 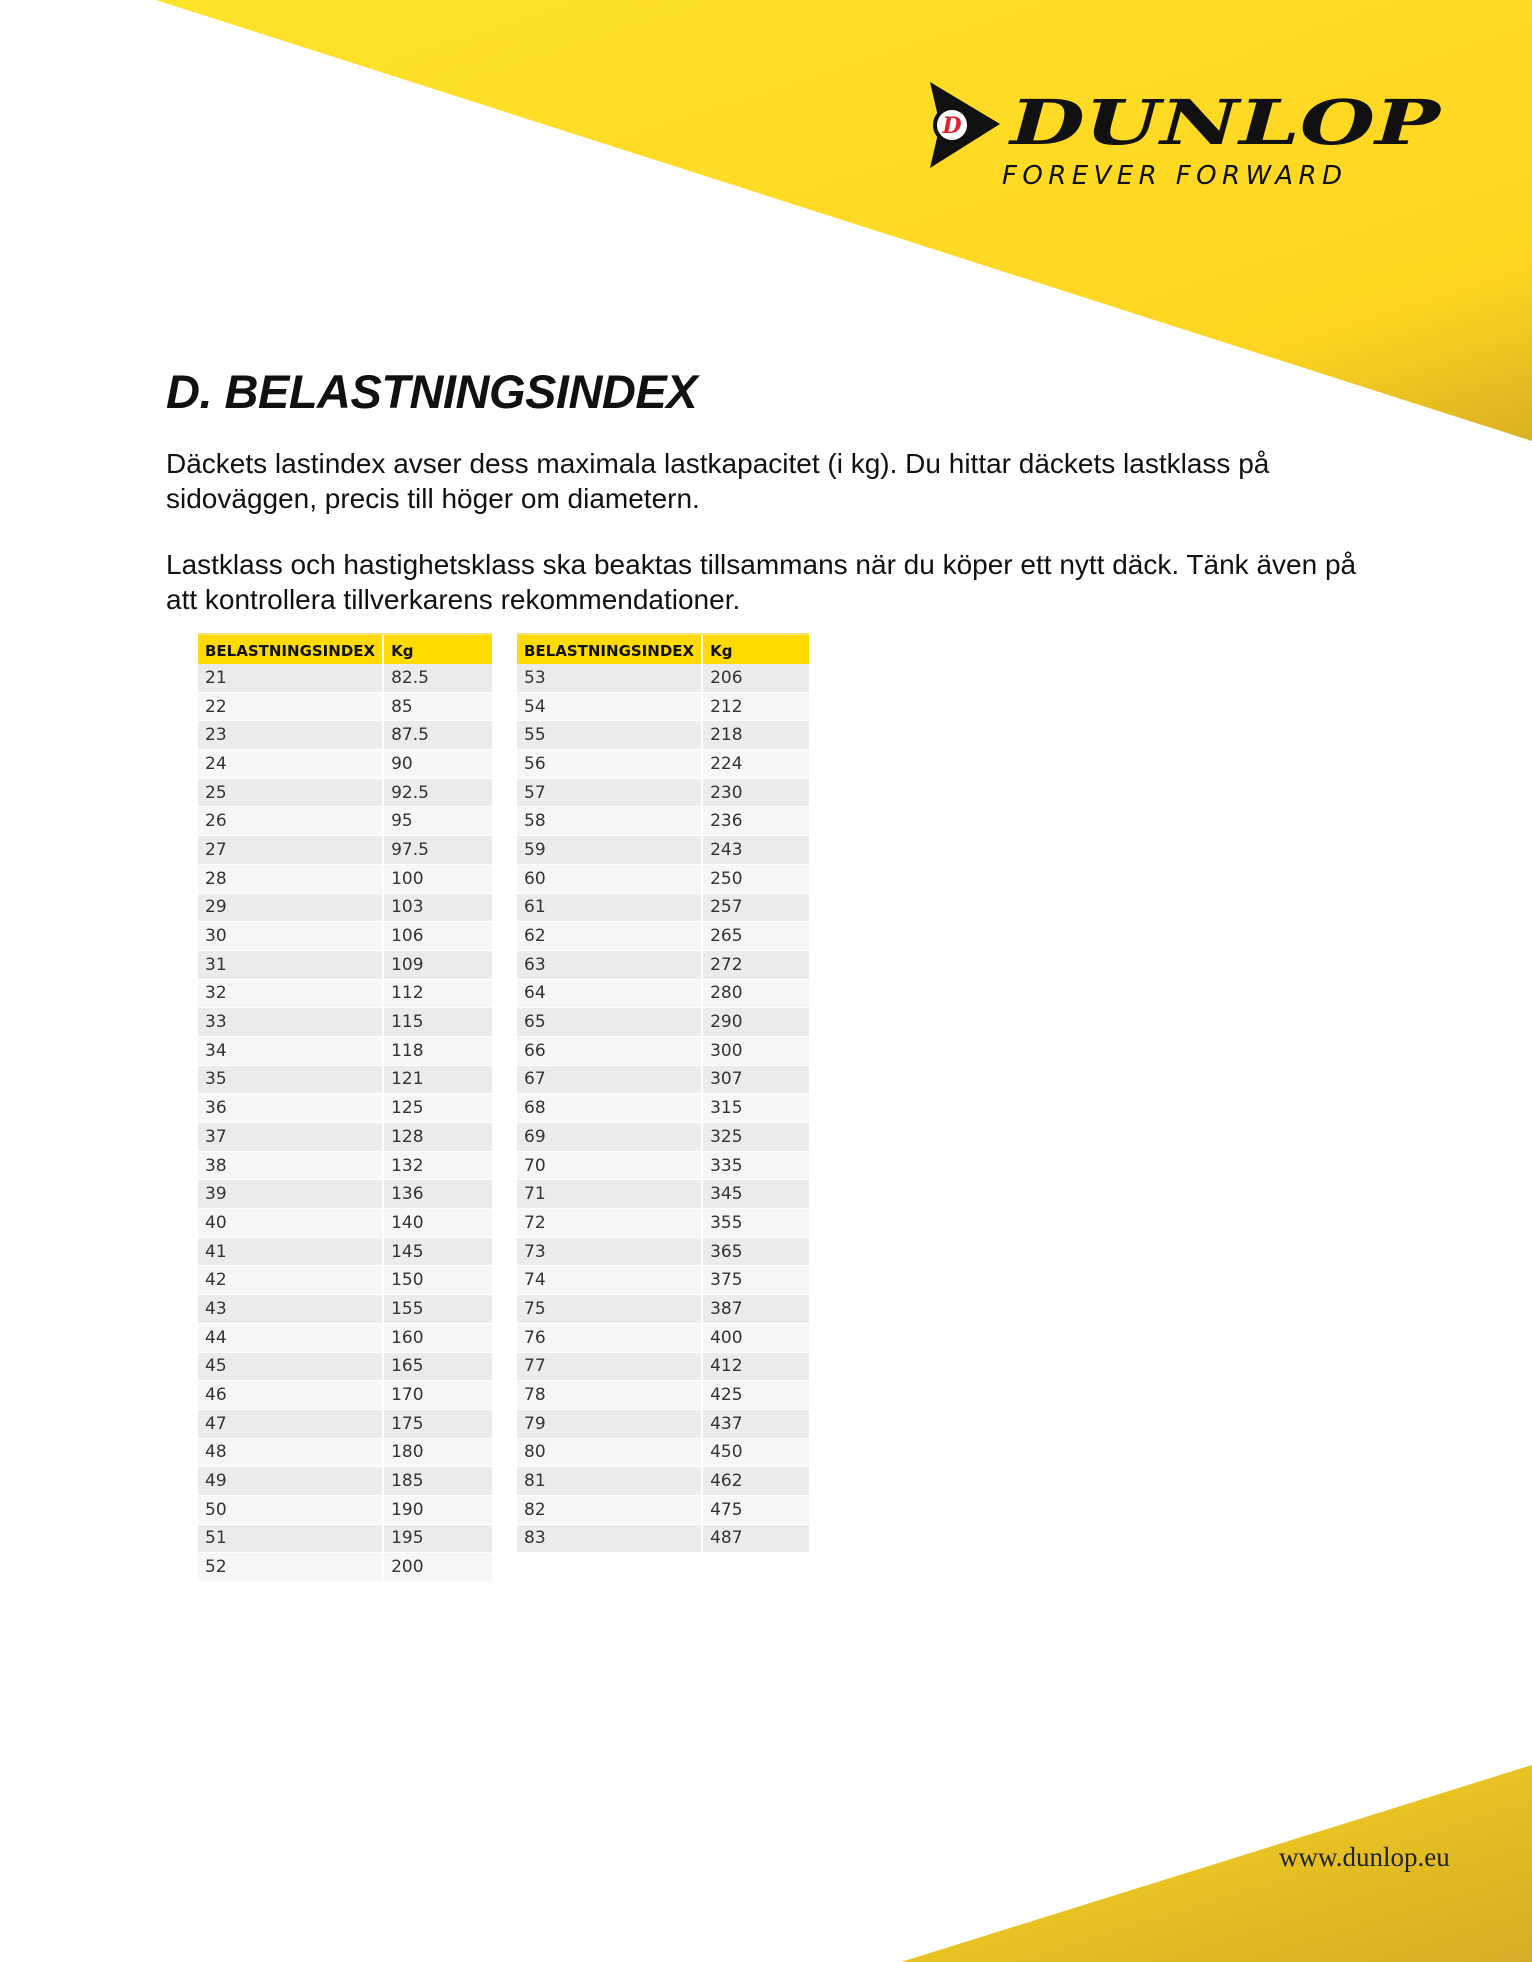 What do you see at coordinates (755, 936) in the screenshot?
I see `kg-cell: 265` at bounding box center [755, 936].